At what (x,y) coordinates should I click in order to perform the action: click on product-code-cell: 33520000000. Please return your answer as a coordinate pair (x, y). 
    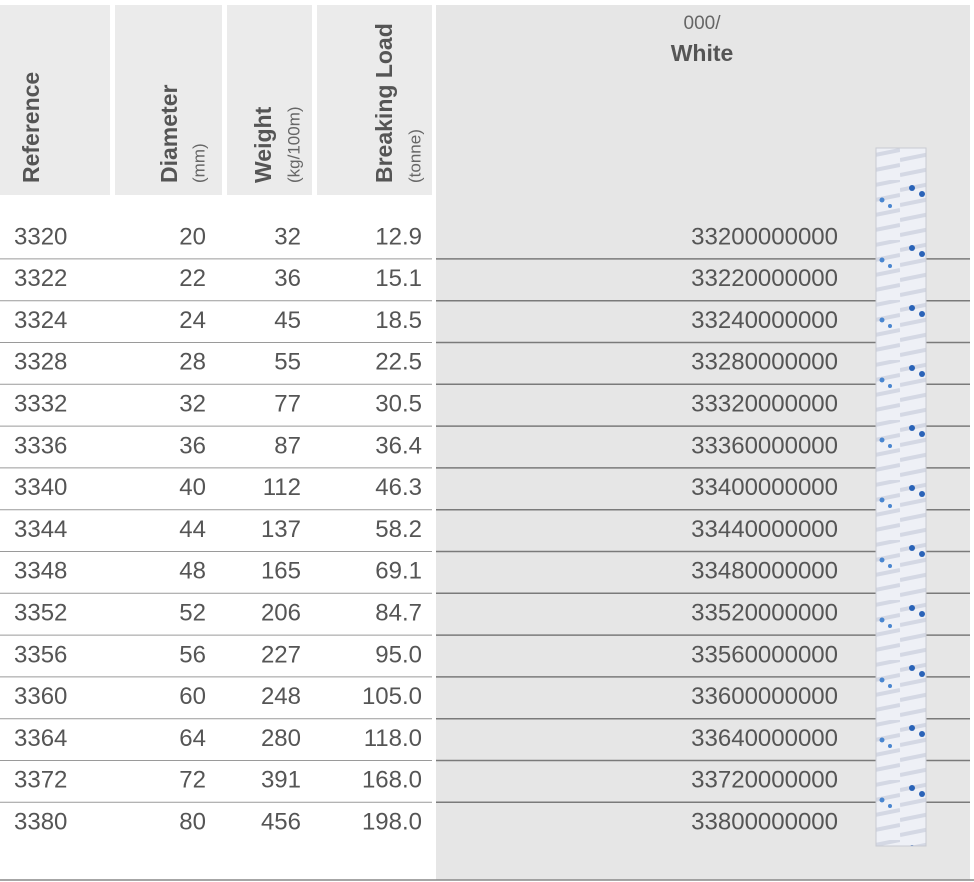
    Looking at the image, I should click on (764, 613).